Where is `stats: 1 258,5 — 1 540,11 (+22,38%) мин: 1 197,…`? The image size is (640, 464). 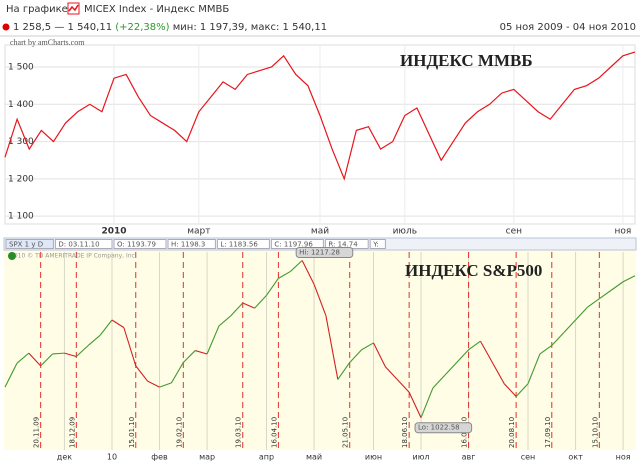 stats: 1 258,5 — 1 540,11 (+22,38%) мин: 1 197,… is located at coordinates (170, 27).